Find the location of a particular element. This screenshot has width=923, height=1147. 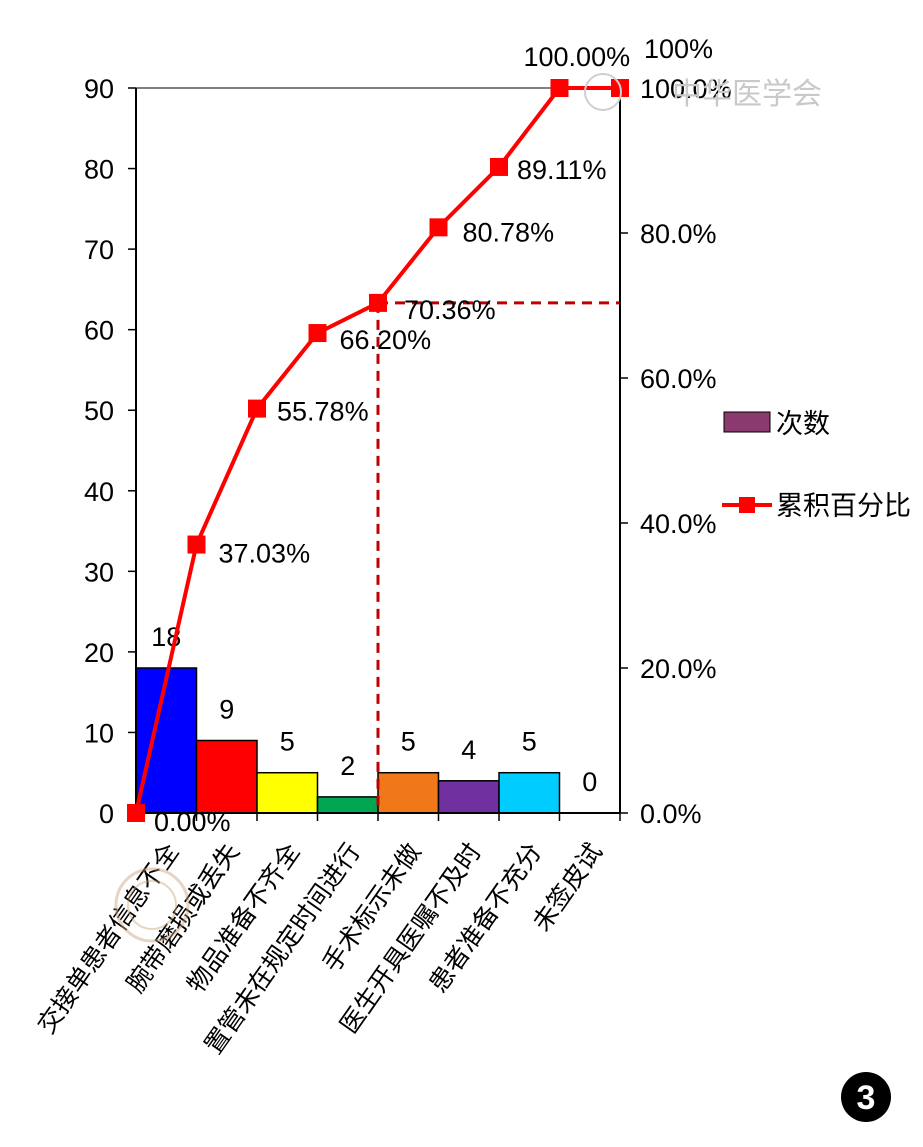

legend: 次数 累积百分比 is located at coordinates (816, 465).